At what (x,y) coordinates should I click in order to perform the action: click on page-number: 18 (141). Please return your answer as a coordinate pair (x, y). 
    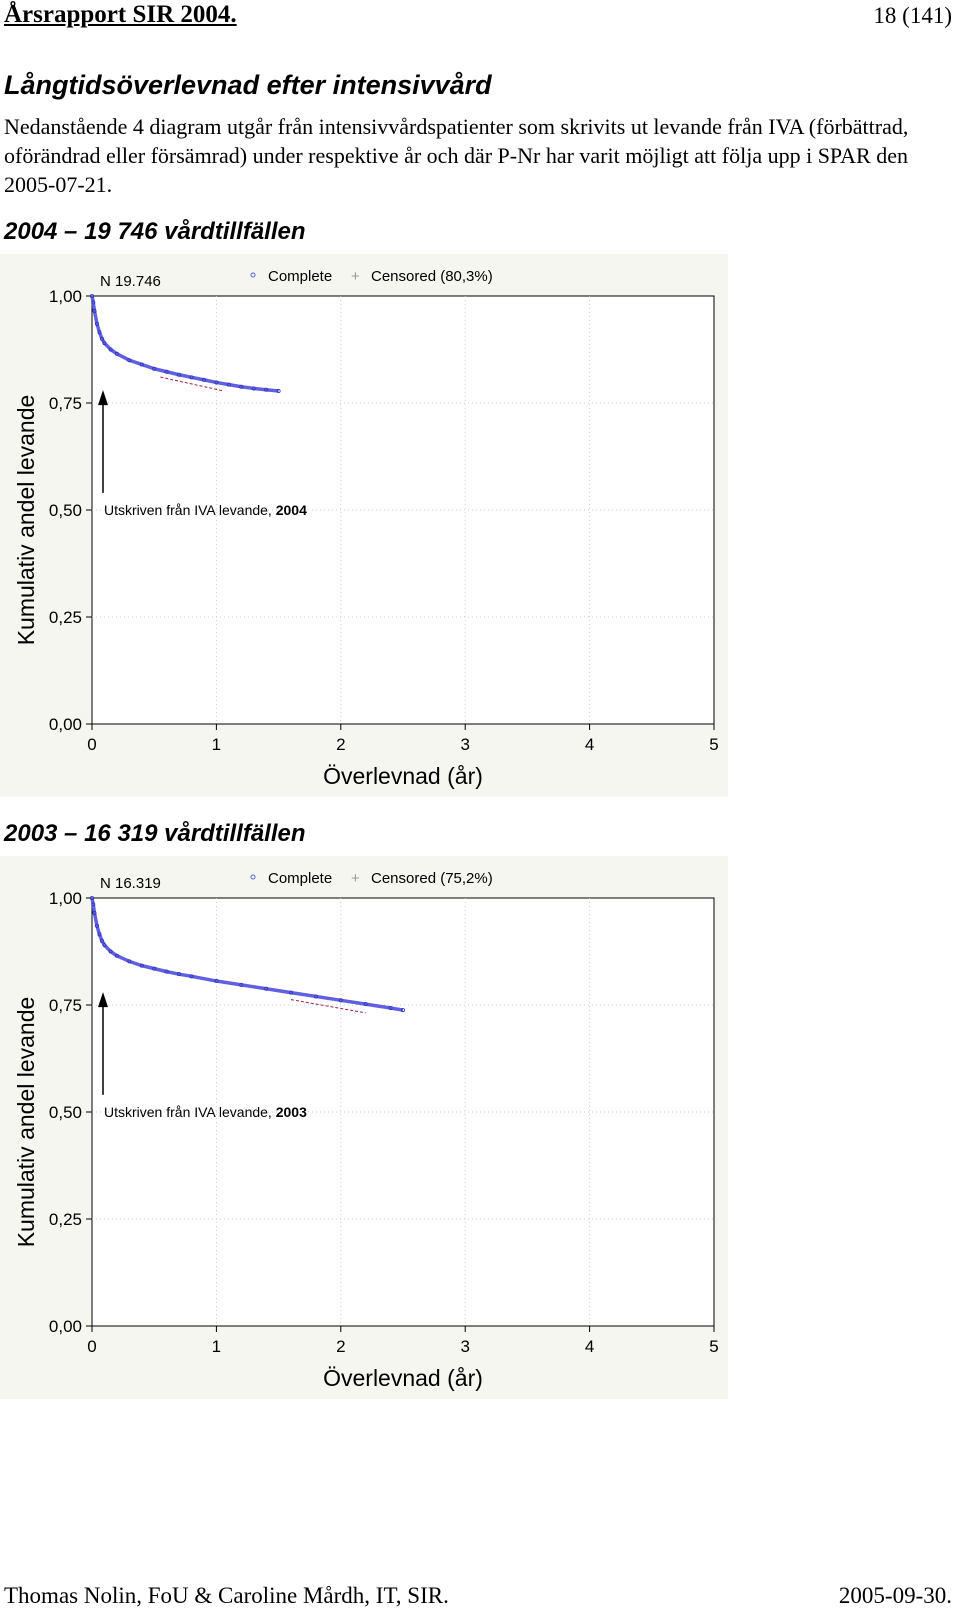
    Looking at the image, I should click on (912, 15).